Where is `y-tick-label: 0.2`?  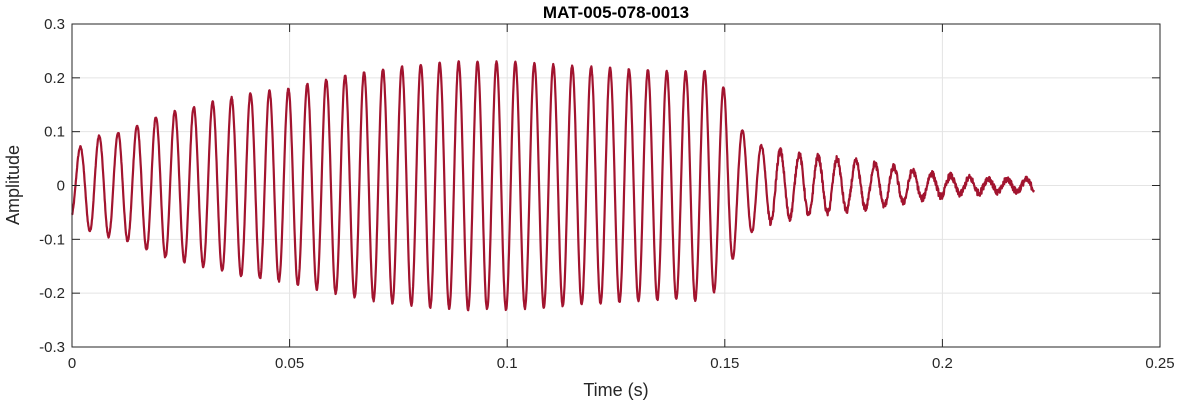 y-tick-label: 0.2 is located at coordinates (54, 78).